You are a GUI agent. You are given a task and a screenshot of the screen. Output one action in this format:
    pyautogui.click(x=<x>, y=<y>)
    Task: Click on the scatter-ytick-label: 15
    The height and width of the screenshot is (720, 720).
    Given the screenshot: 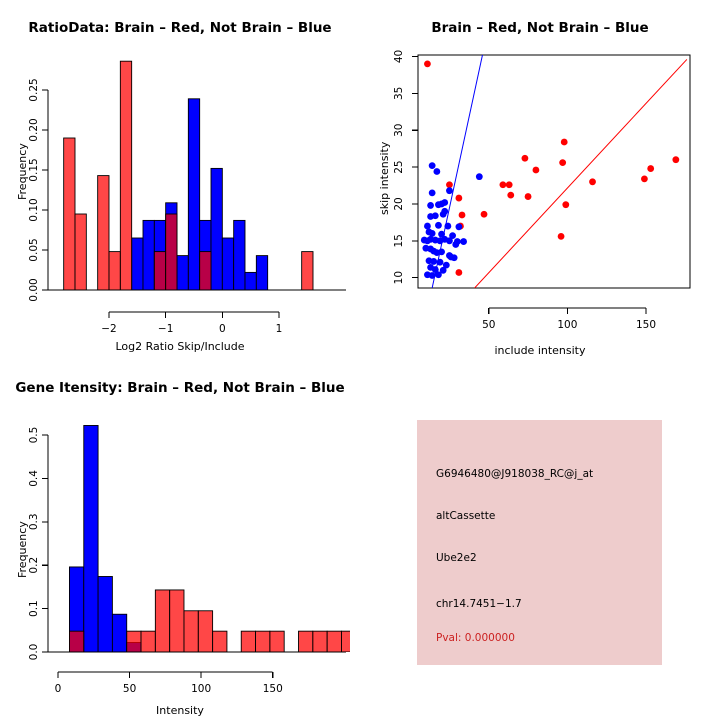 What is the action you would take?
    pyautogui.click(x=399, y=240)
    